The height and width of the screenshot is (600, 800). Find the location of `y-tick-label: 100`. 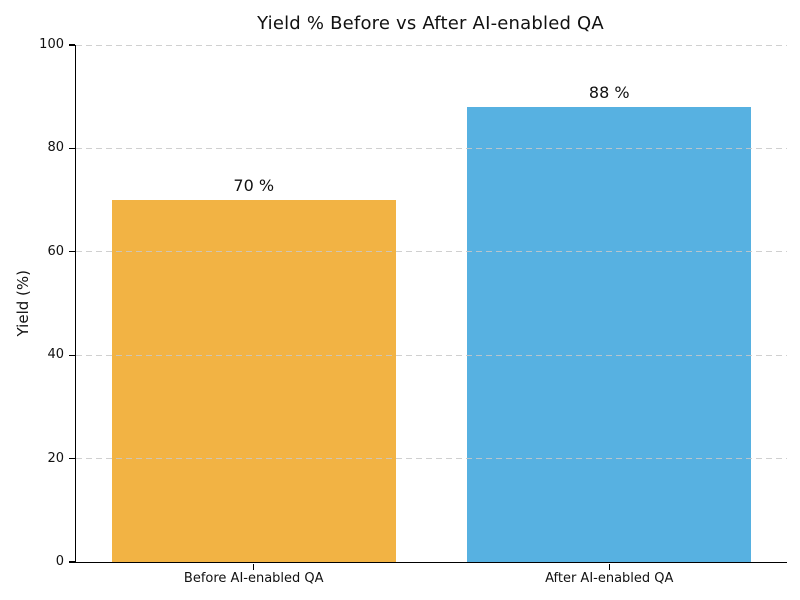

y-tick-label: 100 is located at coordinates (51, 44).